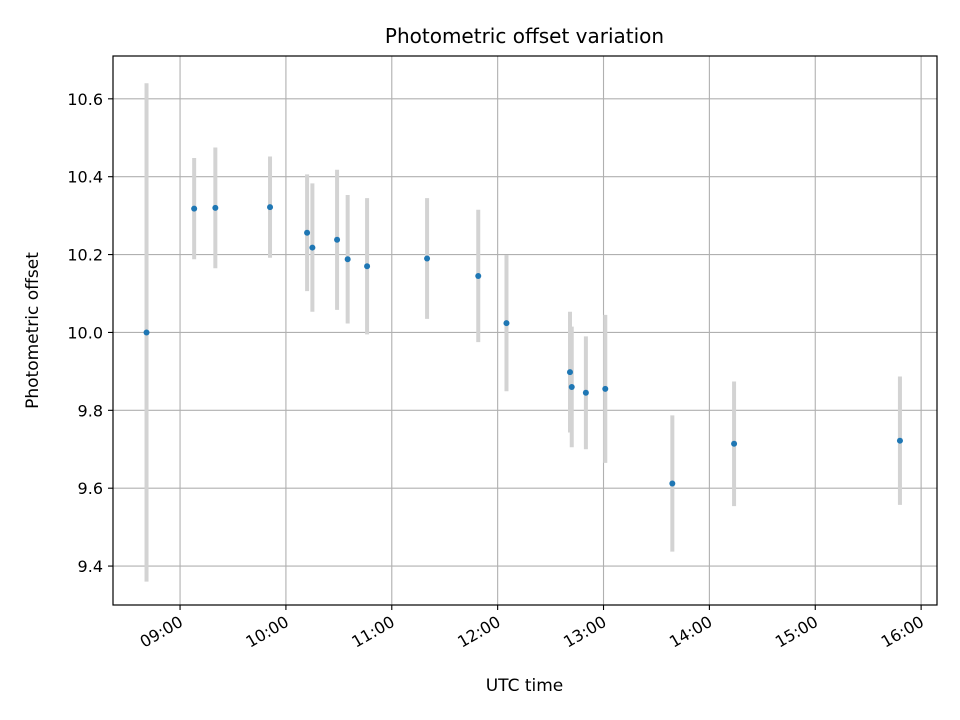 Image resolution: width=960 pixels, height=720 pixels. Describe the element at coordinates (85, 99) in the screenshot. I see `y-tick-label: 10.6` at that location.